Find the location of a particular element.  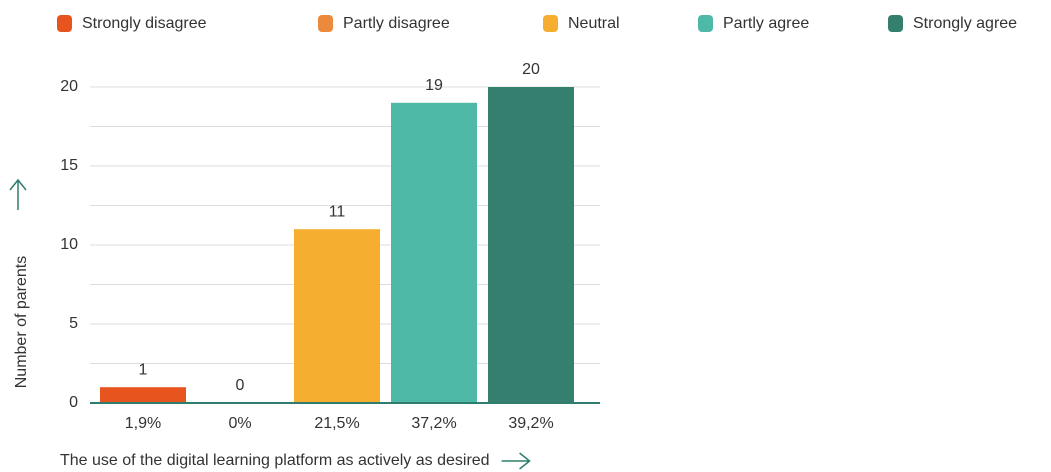

y-axis-arrow is located at coordinates (18, 194).